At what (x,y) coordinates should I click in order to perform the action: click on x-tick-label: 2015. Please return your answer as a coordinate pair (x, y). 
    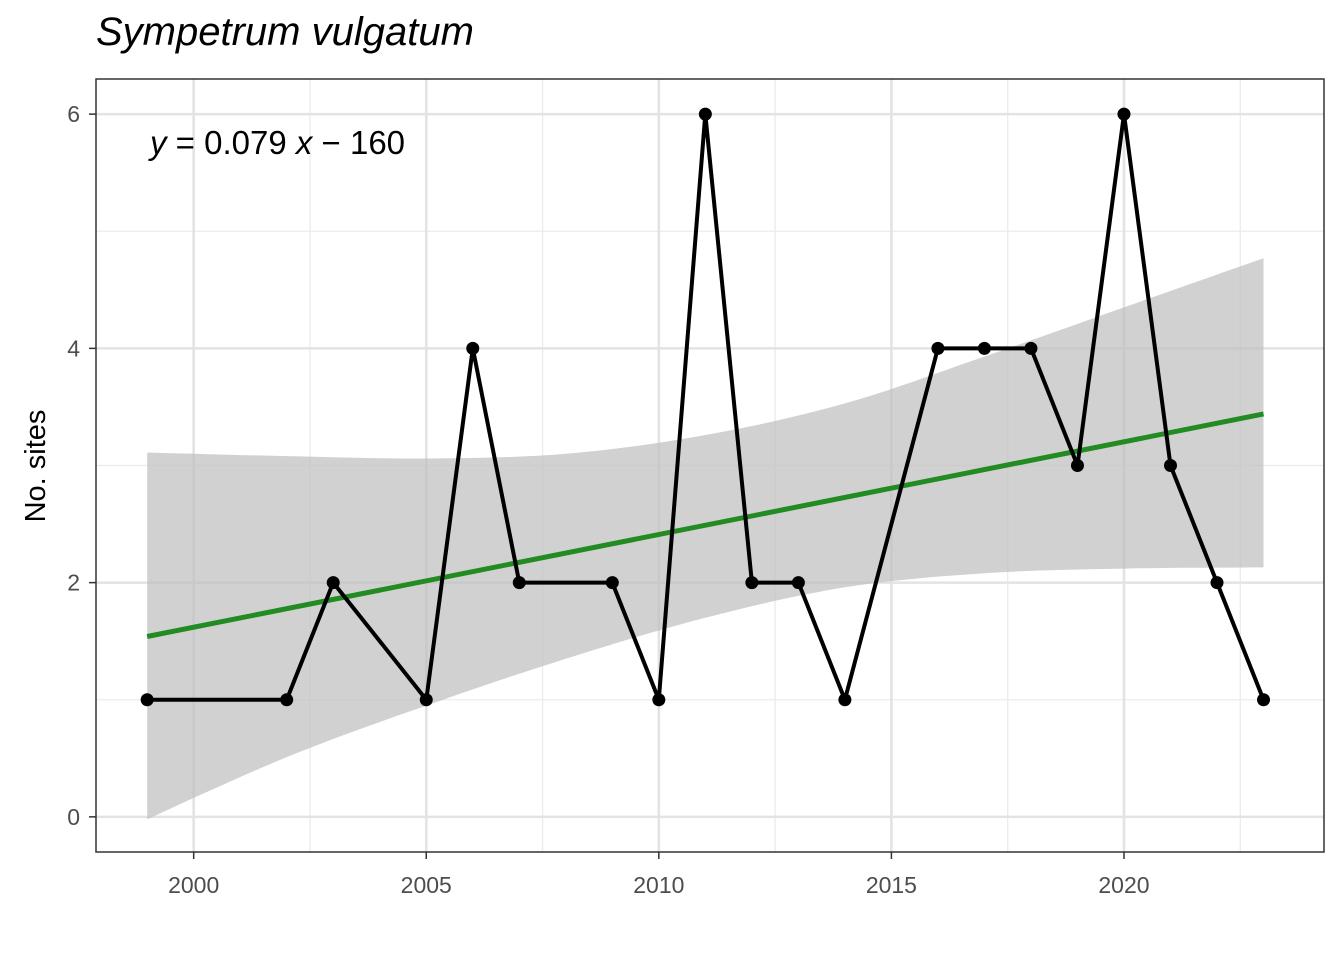
    Looking at the image, I should click on (891, 885).